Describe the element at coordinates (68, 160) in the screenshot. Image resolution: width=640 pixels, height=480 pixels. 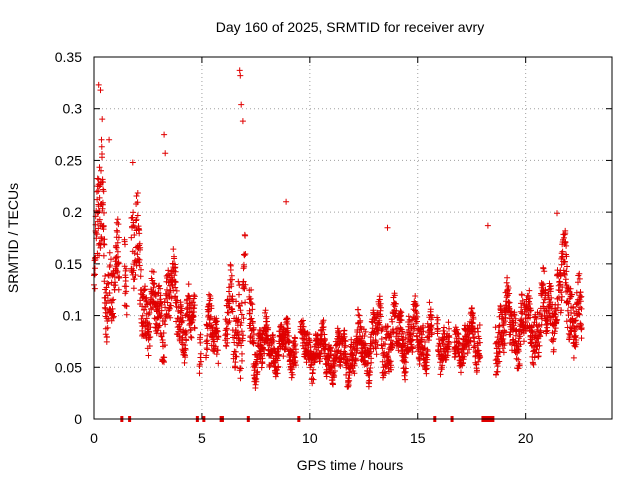
I see `y-tick-label: 0.25` at that location.